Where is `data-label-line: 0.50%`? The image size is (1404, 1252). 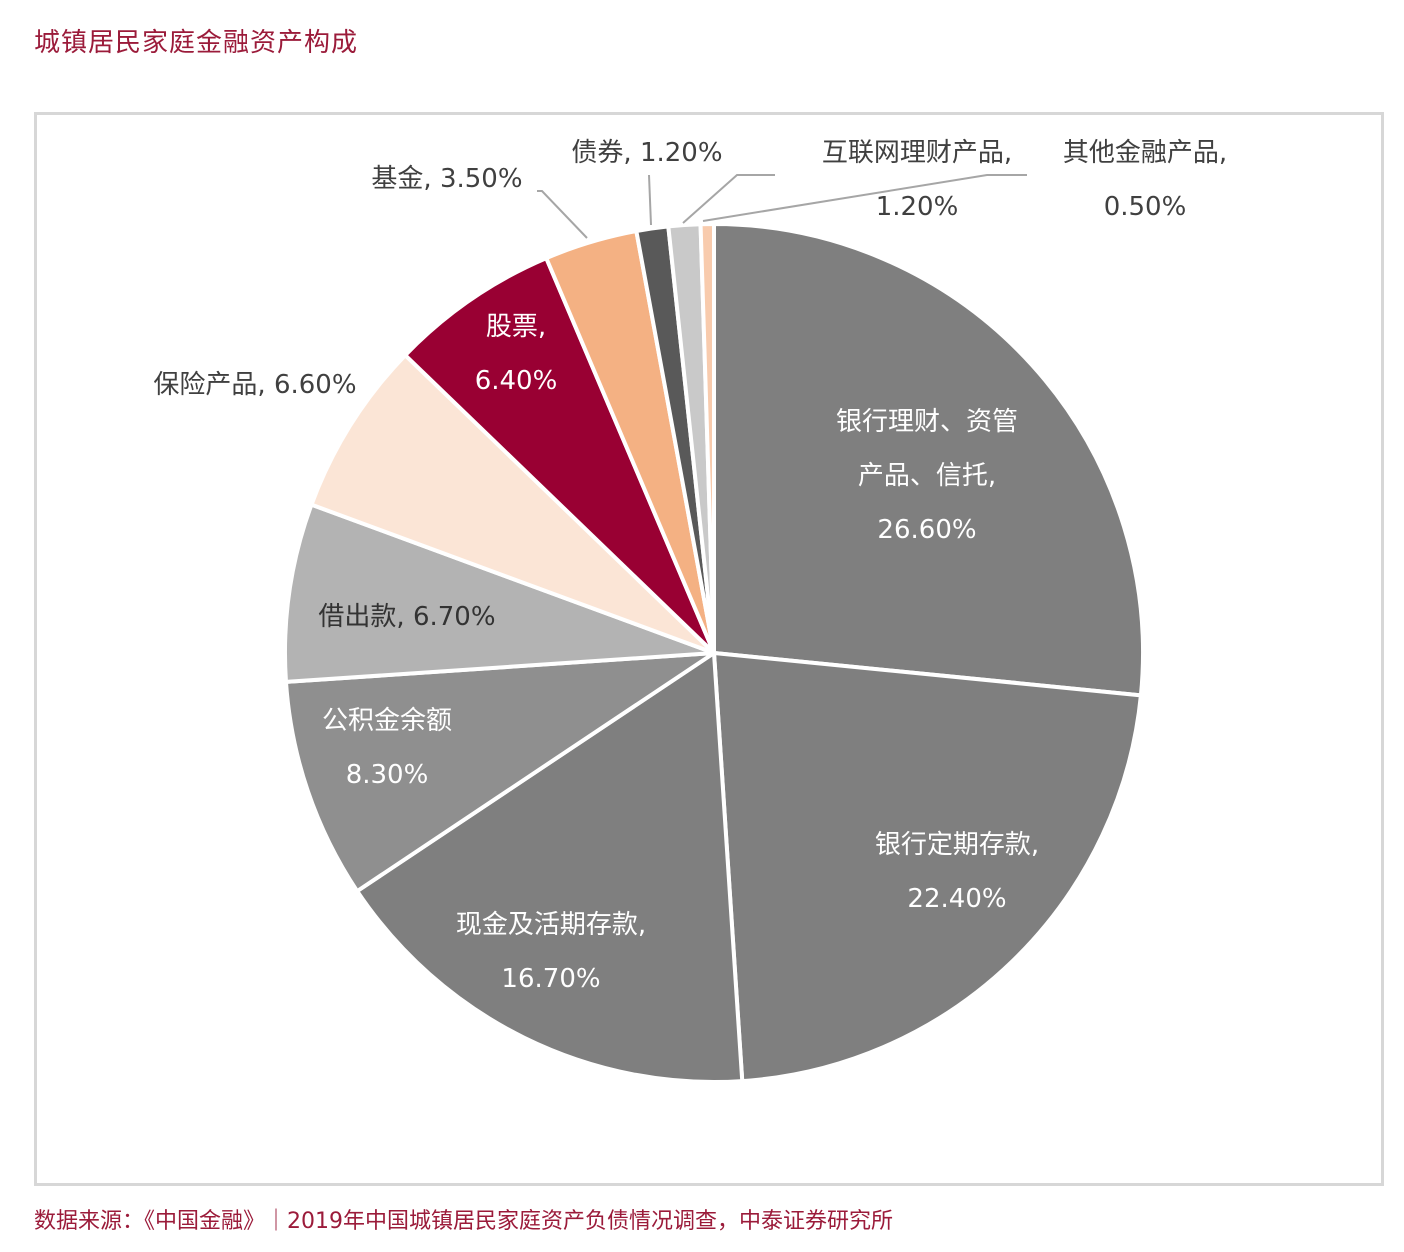
data-label-line: 0.50% is located at coordinates (1145, 207).